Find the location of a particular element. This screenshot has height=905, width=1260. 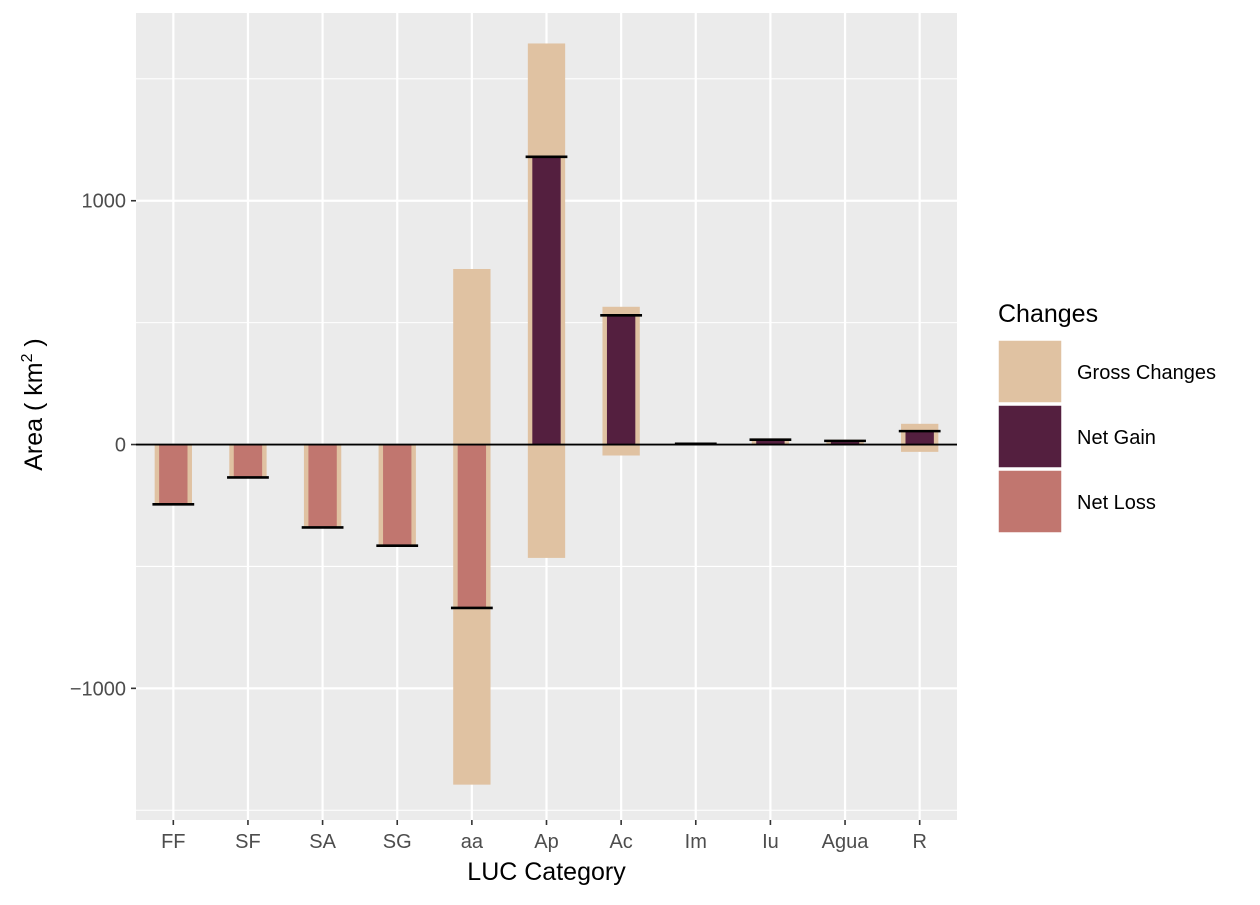

bar-net-gain-Iu is located at coordinates (770, 442).